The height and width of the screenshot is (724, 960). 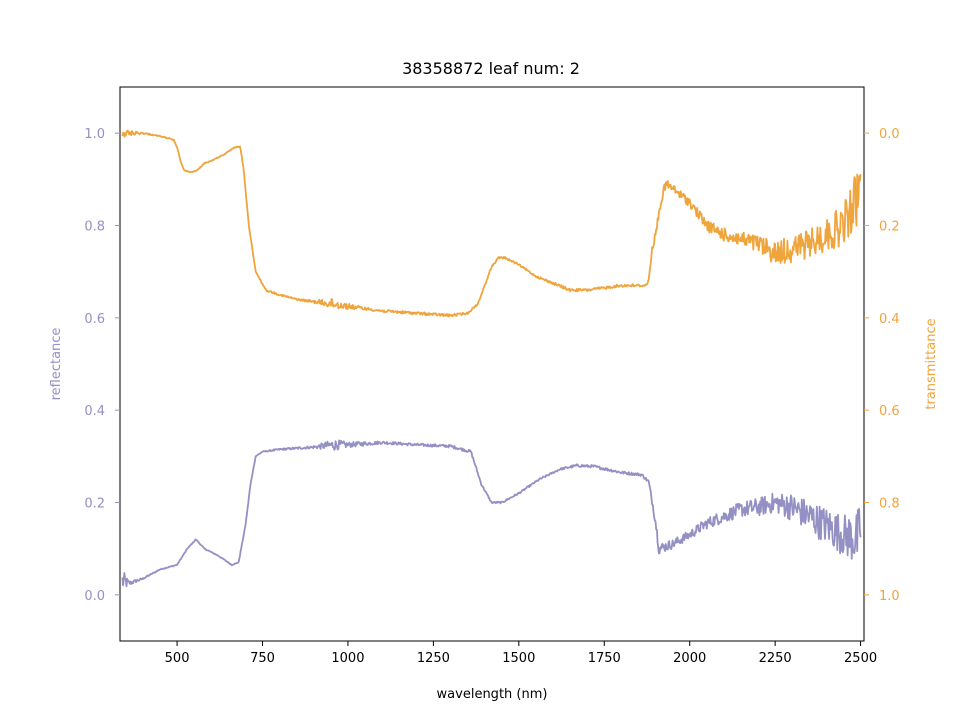 What do you see at coordinates (604, 658) in the screenshot?
I see `x-tick-label: 1750` at bounding box center [604, 658].